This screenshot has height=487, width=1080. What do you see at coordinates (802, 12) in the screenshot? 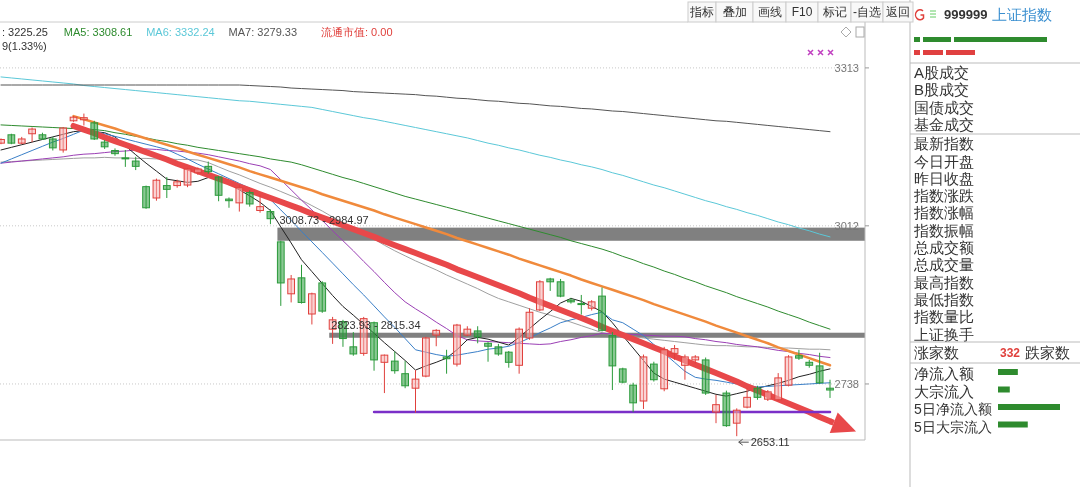
I see `text: F10` at bounding box center [802, 12].